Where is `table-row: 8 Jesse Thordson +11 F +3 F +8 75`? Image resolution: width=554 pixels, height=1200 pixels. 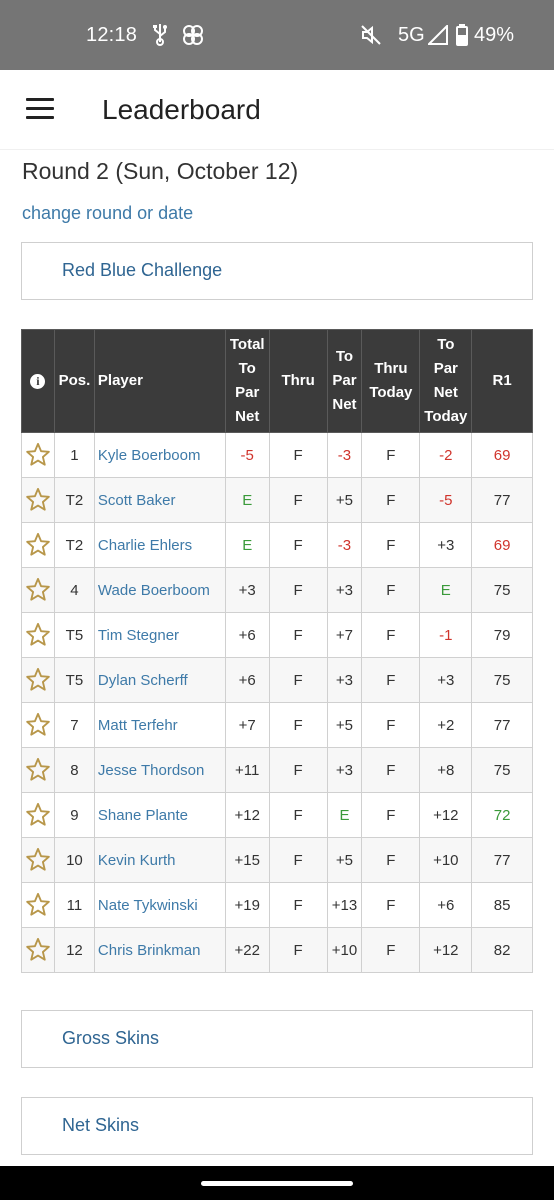
table-row: 8 Jesse Thordson +11 F +3 F +8 75 is located at coordinates (277, 770).